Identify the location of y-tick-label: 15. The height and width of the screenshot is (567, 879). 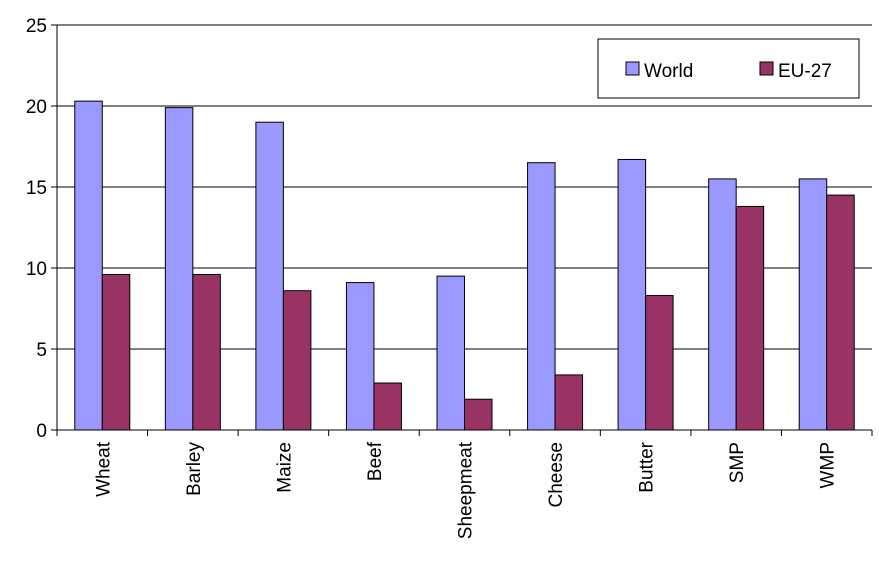
(36, 188).